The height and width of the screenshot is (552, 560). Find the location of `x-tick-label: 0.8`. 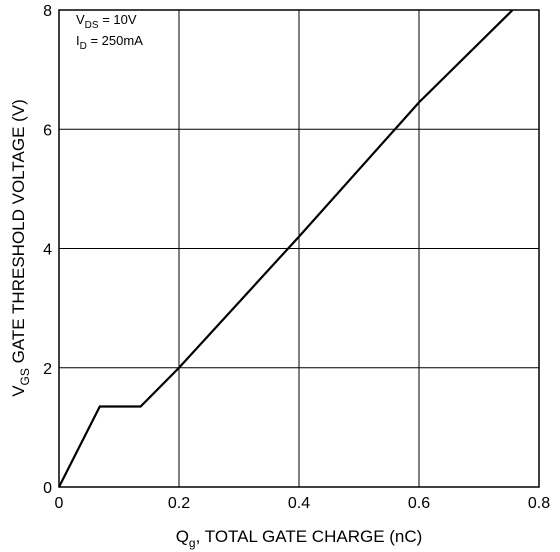

x-tick-label: 0.8 is located at coordinates (539, 503).